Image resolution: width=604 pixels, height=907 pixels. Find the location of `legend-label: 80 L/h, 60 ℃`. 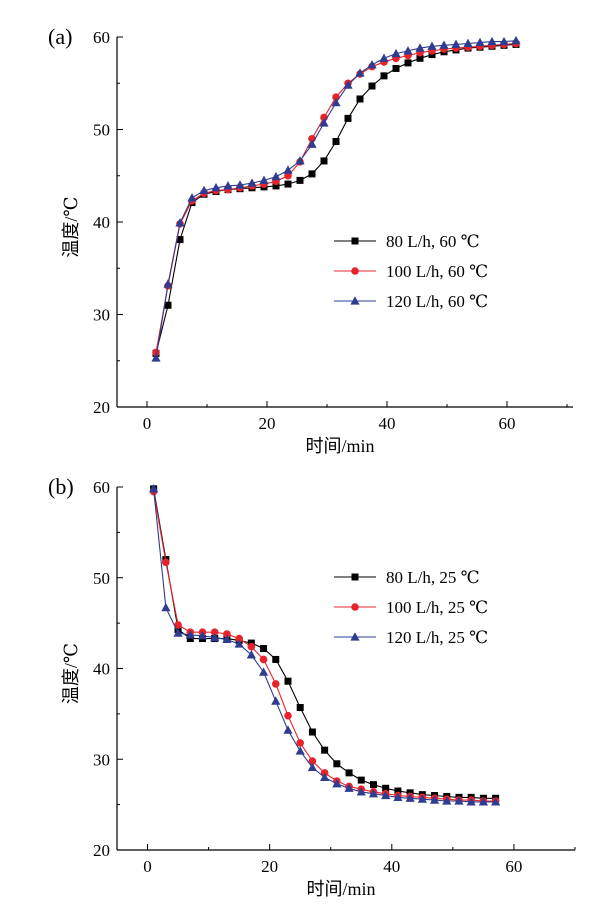

legend-label: 80 L/h, 60 ℃ is located at coordinates (433, 241).